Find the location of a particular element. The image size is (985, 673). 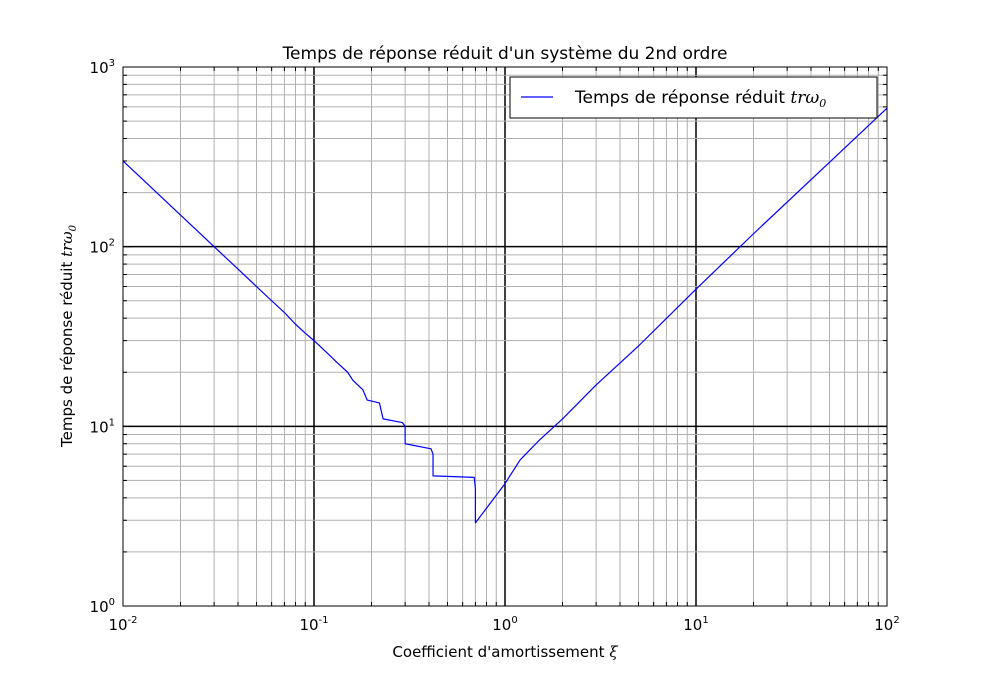

y-tick-label-exponent: 3 is located at coordinates (112, 63).